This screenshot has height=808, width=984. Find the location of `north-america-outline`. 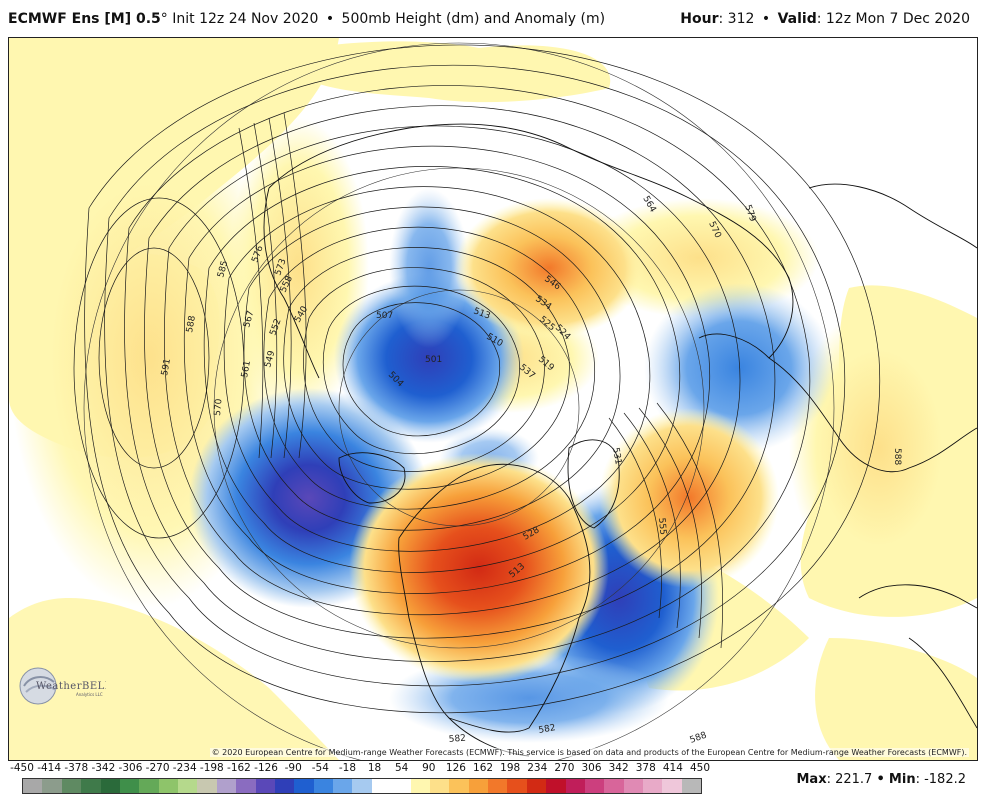

north-america-outline is located at coordinates (494, 598).